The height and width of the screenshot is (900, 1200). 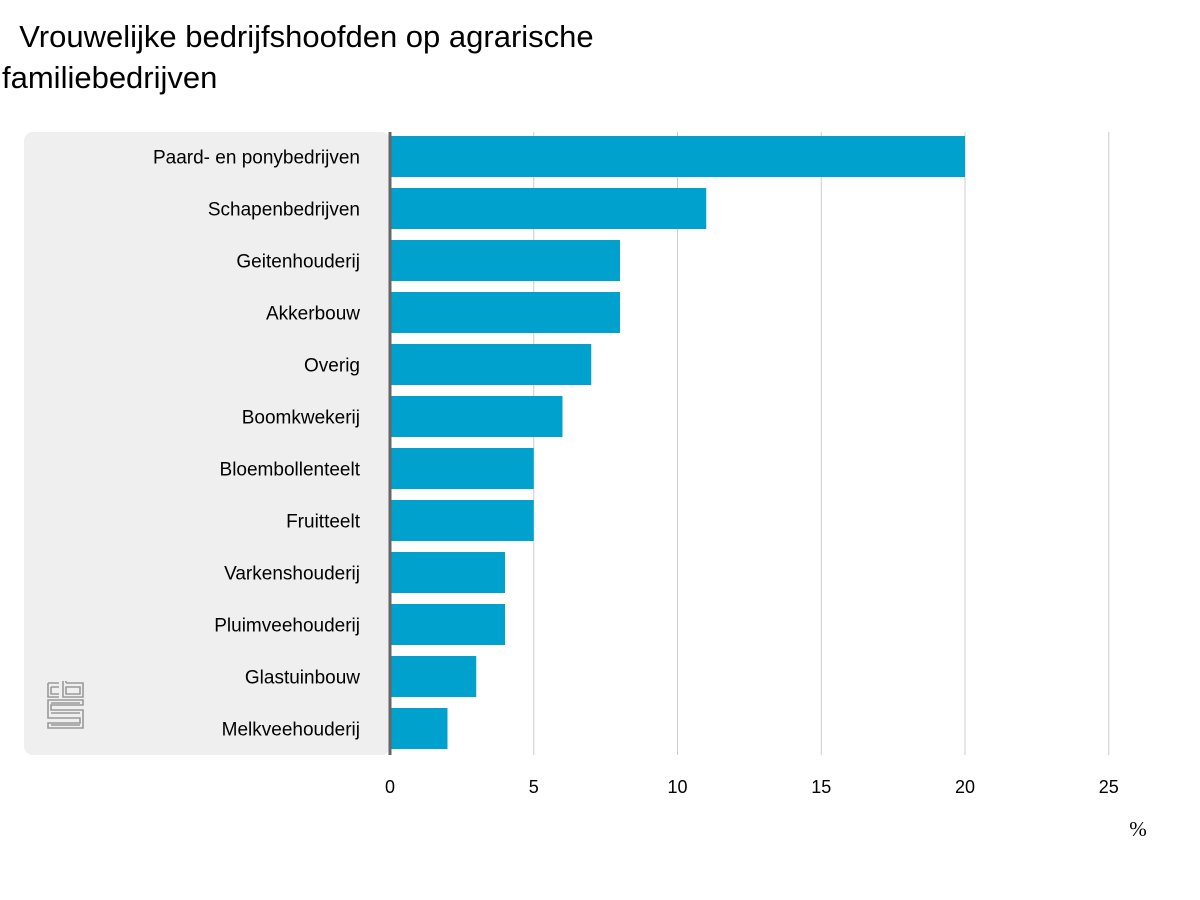 What do you see at coordinates (390, 787) in the screenshot?
I see `x-tick-label: 0` at bounding box center [390, 787].